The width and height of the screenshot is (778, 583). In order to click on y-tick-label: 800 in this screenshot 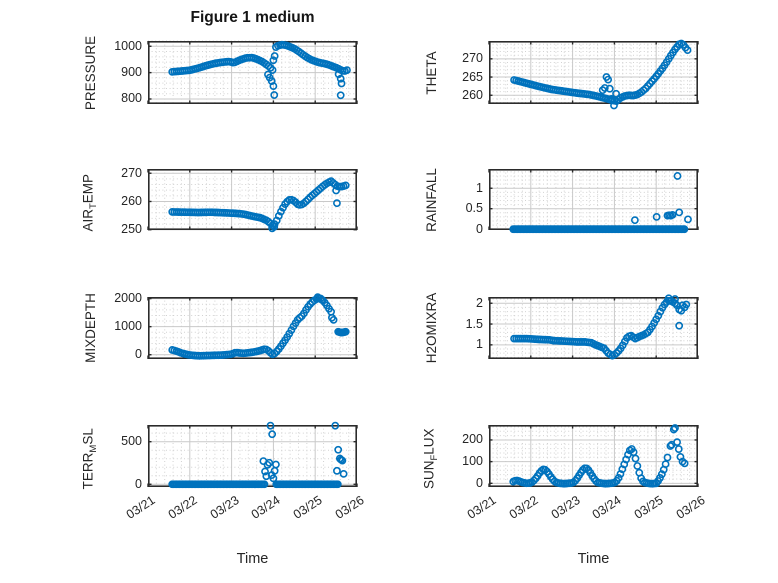, I will do `click(131, 98)`.